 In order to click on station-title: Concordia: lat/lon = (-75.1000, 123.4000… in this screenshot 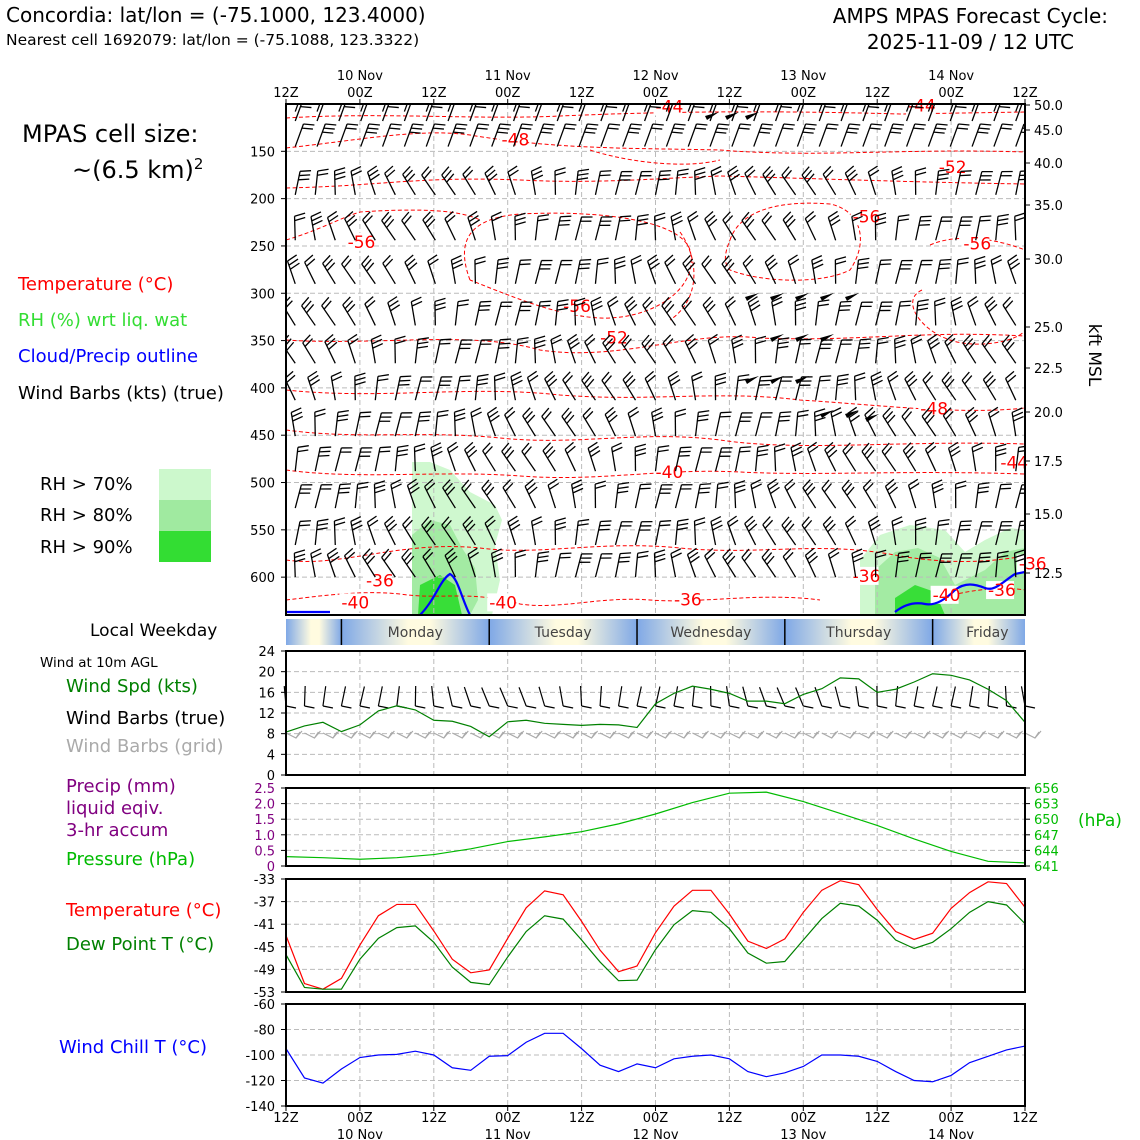, I will do `click(216, 15)`.